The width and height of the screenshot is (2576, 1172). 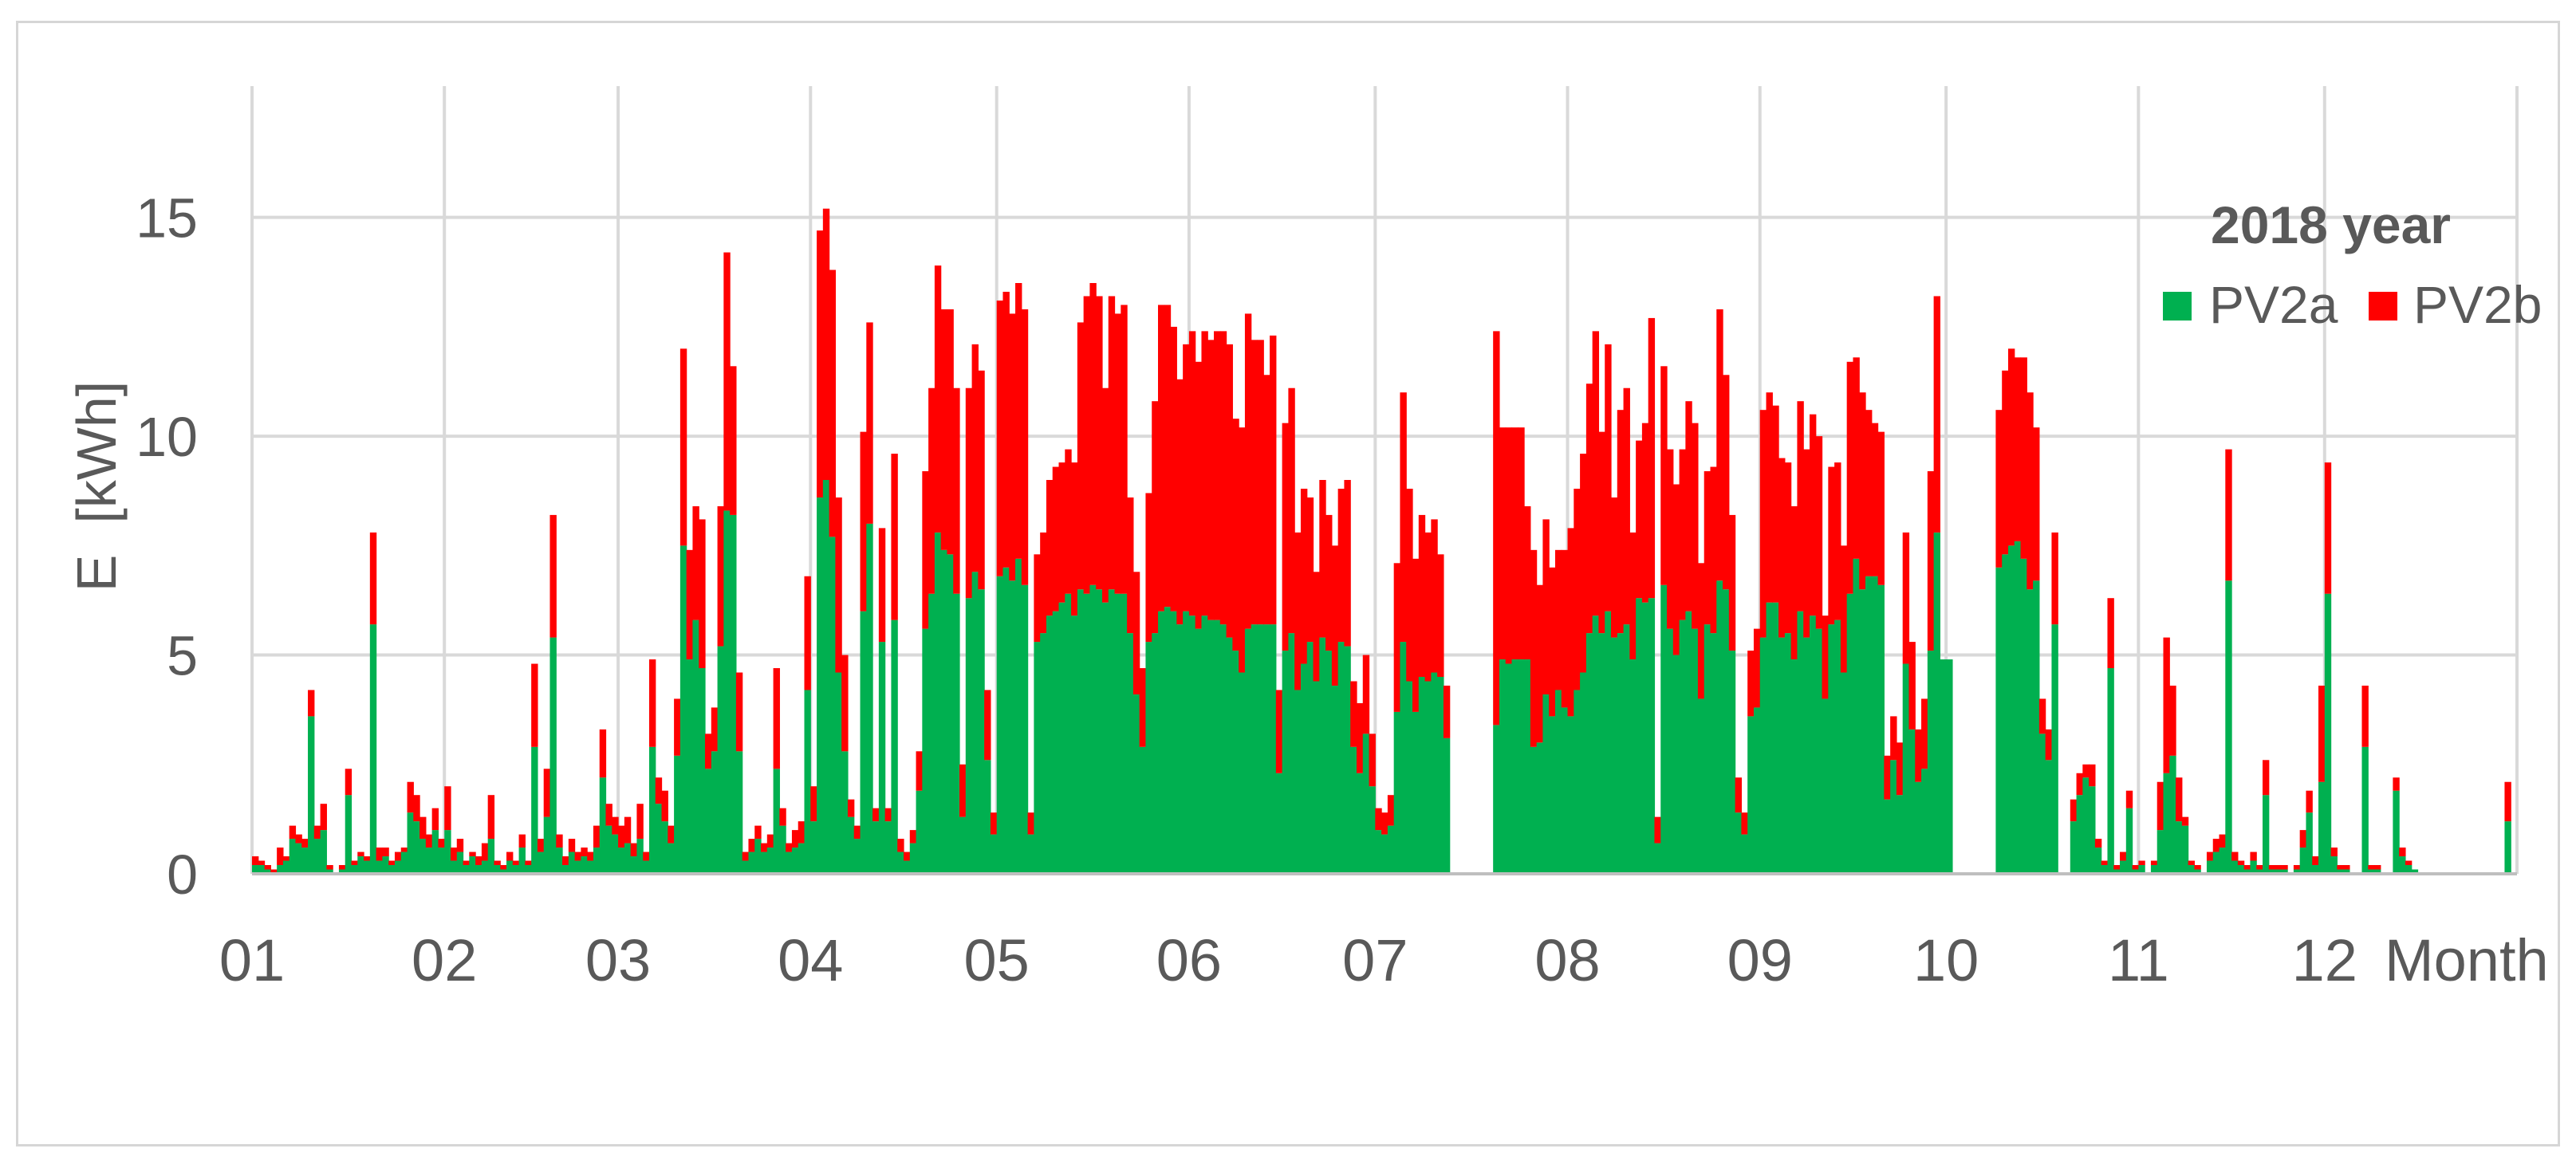 What do you see at coordinates (1946, 960) in the screenshot?
I see `x-tick-label-10: 10` at bounding box center [1946, 960].